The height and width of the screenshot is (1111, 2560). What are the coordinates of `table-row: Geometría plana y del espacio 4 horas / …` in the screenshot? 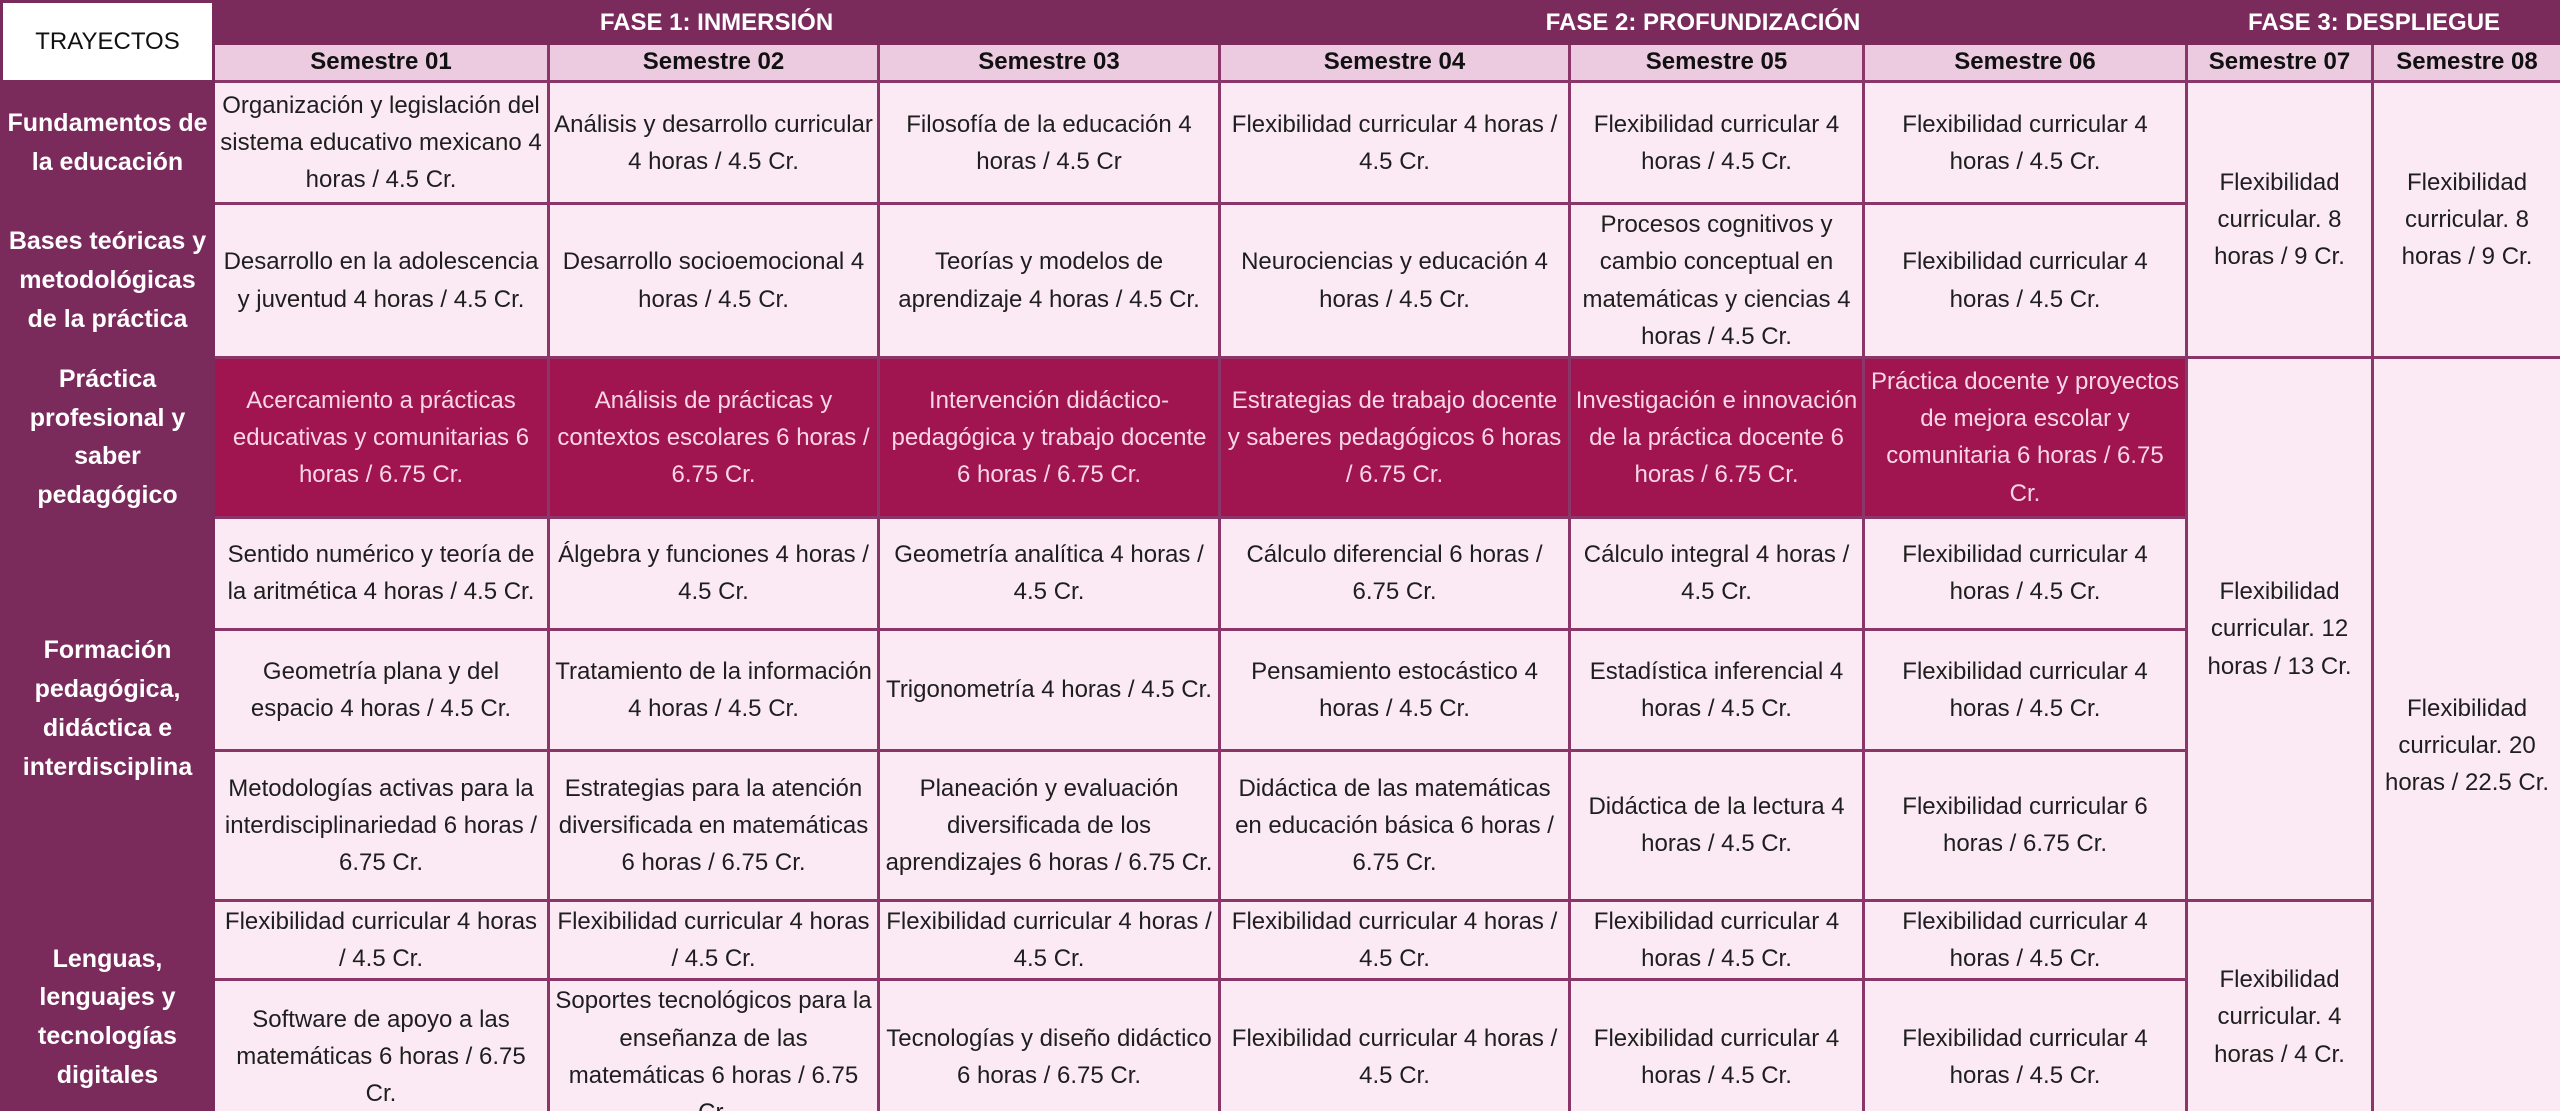 It's located at (1281, 689).